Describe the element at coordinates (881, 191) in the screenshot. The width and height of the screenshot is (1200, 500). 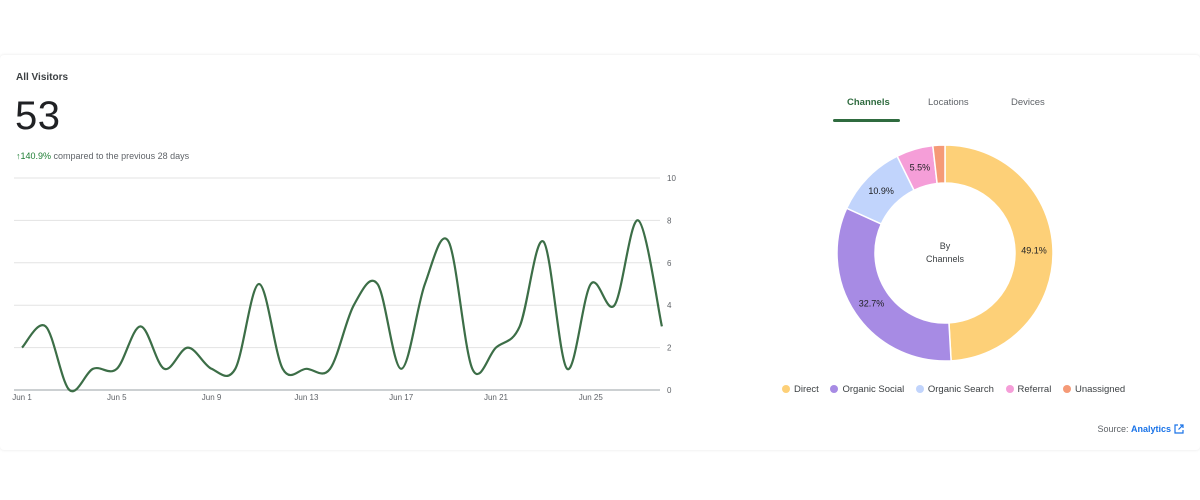
I see `slice-value-label: 10.9%` at that location.